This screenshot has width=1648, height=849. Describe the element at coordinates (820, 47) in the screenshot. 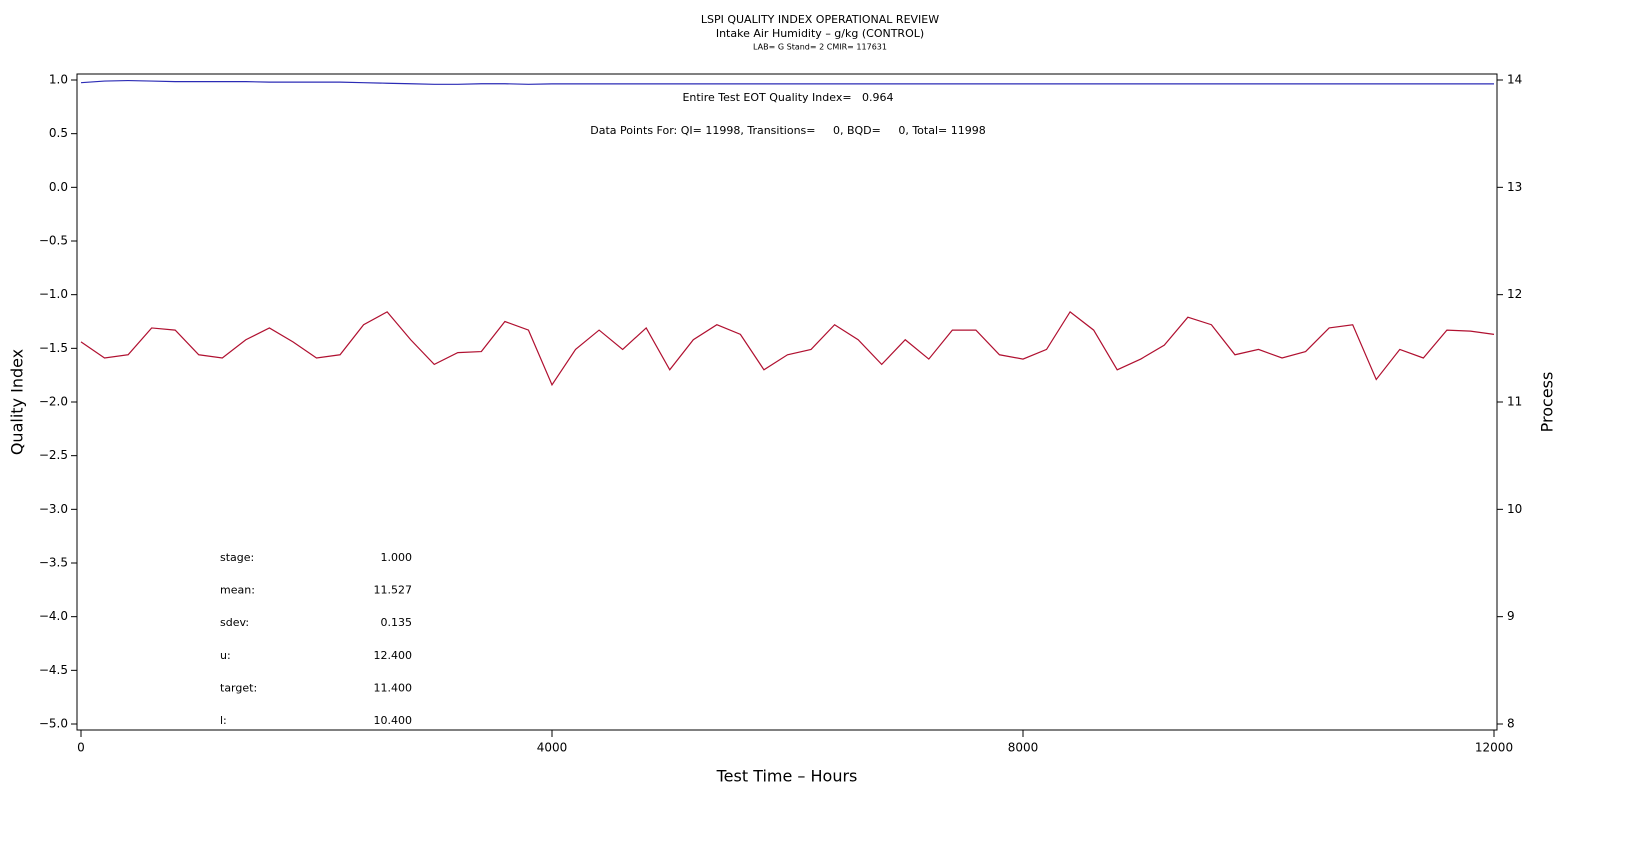

I see `chart-caption: LAB= G Stand= 2 CMIR= 117631` at that location.